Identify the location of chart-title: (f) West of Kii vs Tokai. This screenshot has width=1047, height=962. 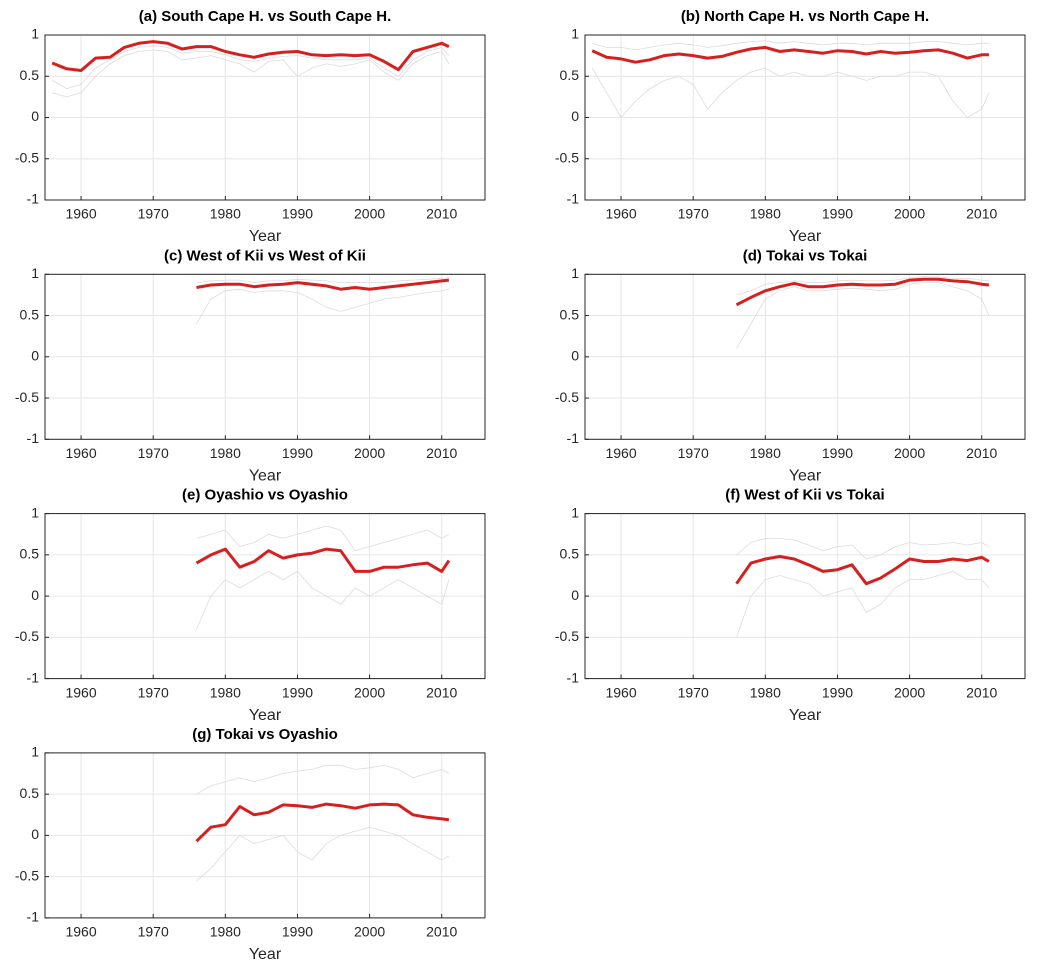
(804, 495).